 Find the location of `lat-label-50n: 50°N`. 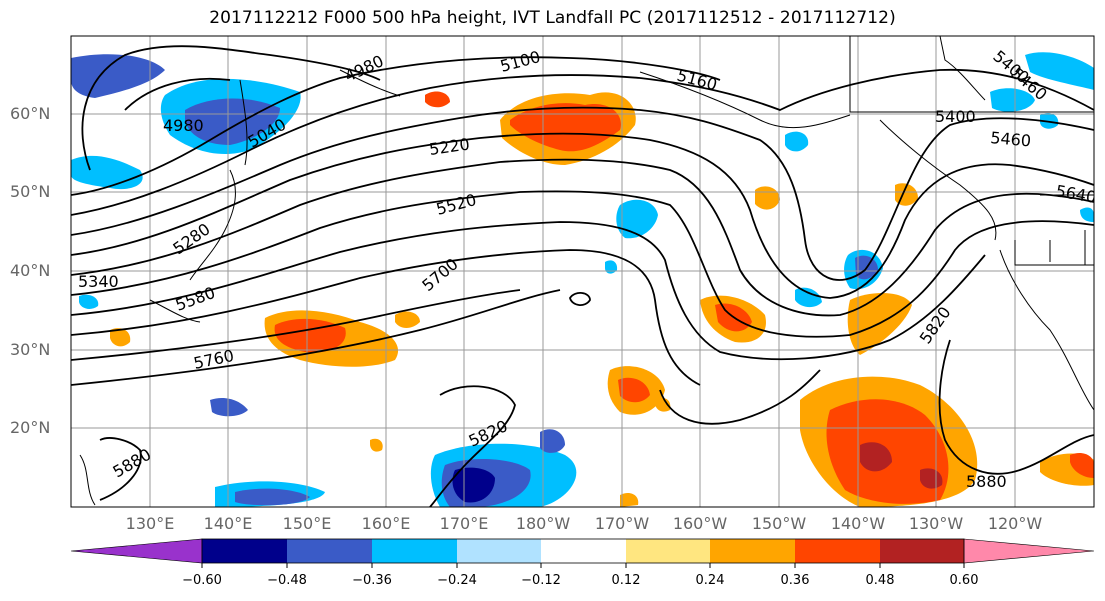

lat-label-50n: 50°N is located at coordinates (30, 191).